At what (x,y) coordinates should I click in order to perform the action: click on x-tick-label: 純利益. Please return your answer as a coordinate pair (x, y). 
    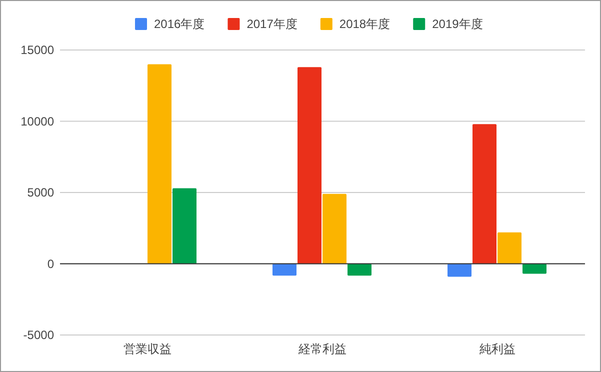
    Looking at the image, I should click on (498, 349).